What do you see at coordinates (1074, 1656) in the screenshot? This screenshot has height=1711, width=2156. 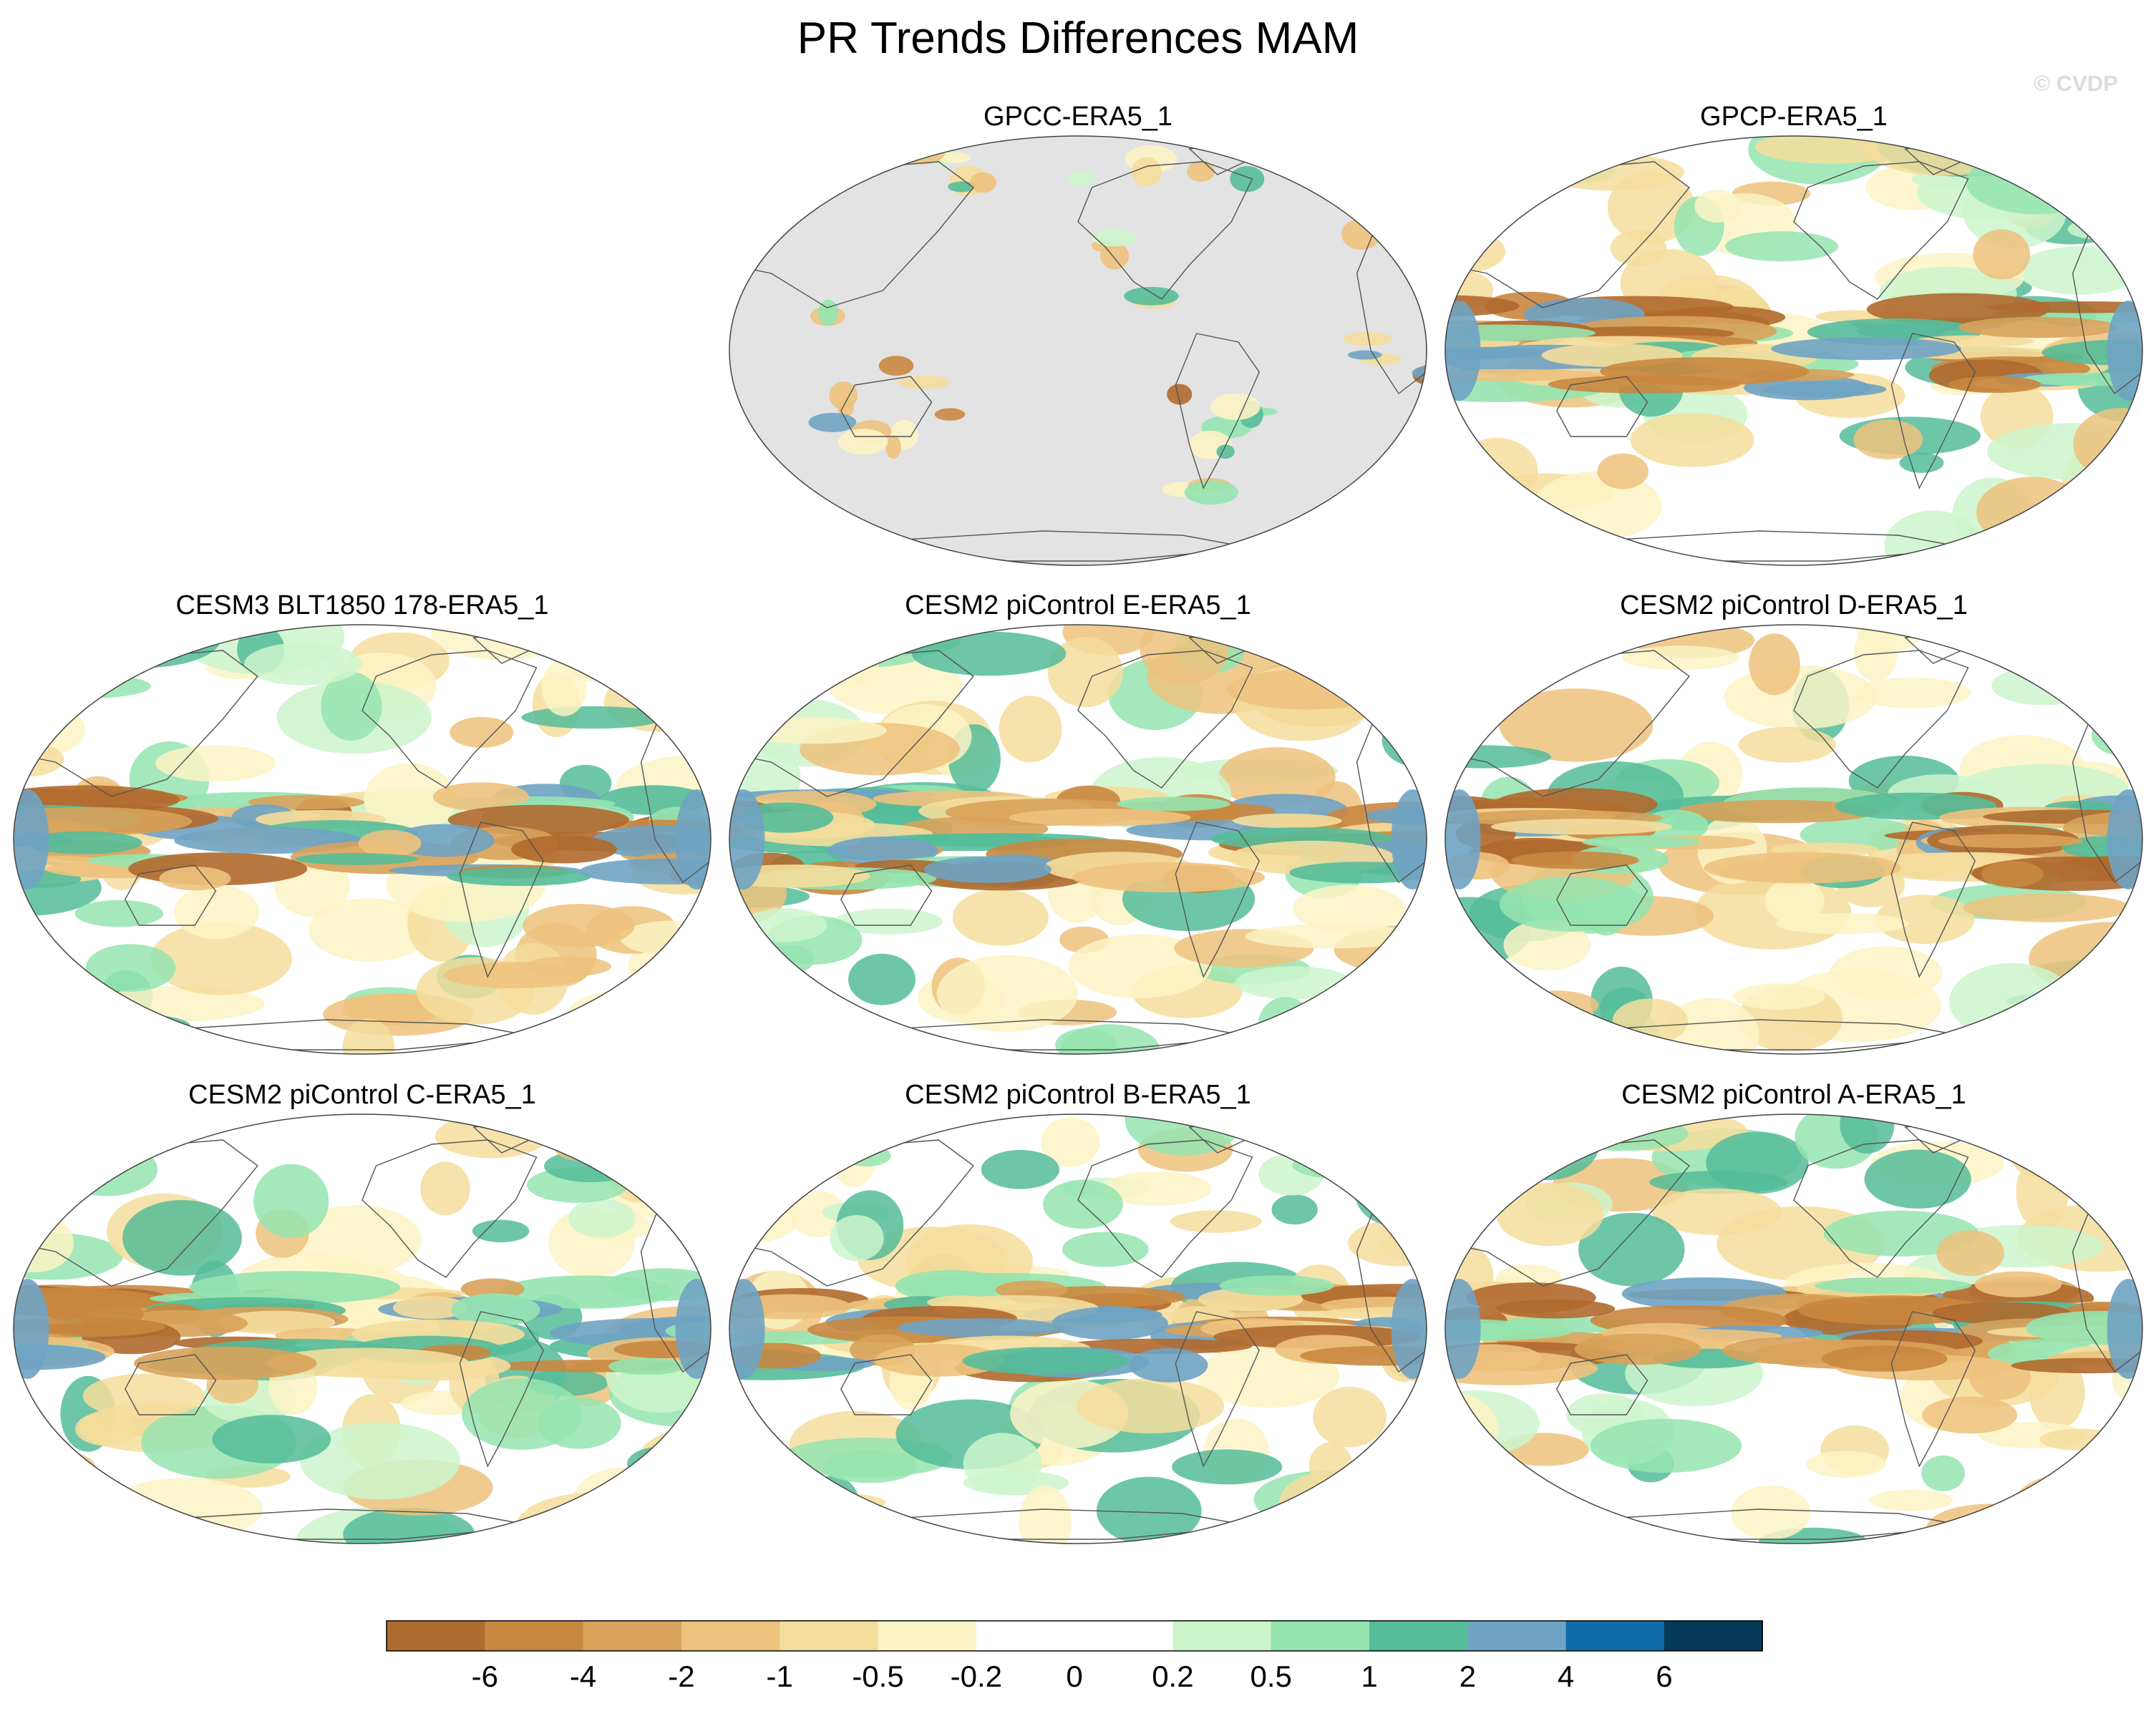 I see `colorbar: -6 -4 -2 -1 -0.5 -0.2 0 0.2 0.5 1 2 4 6` at bounding box center [1074, 1656].